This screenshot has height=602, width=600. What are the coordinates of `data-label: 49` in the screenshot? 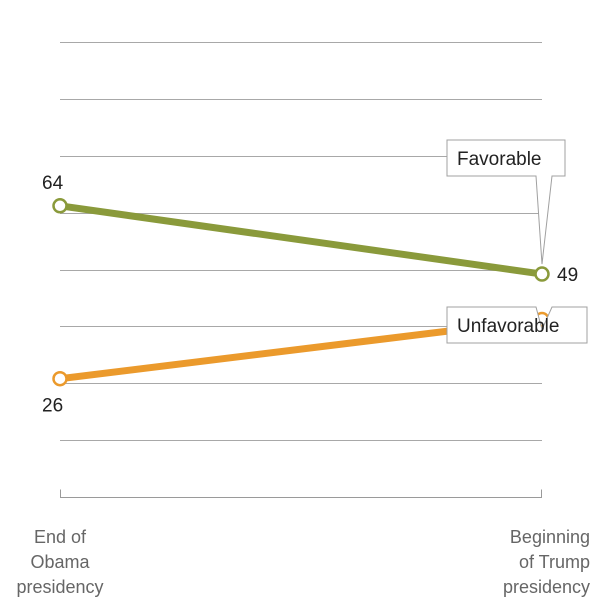 It's located at (567, 275).